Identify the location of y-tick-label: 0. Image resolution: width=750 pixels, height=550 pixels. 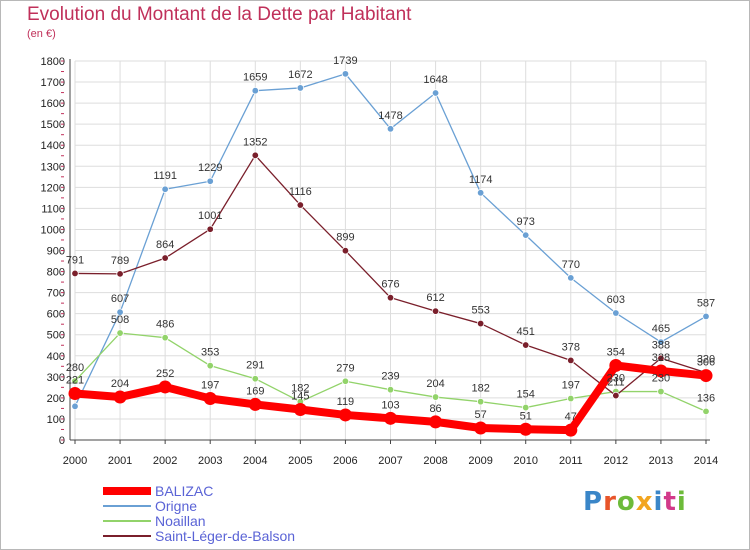
(62, 441).